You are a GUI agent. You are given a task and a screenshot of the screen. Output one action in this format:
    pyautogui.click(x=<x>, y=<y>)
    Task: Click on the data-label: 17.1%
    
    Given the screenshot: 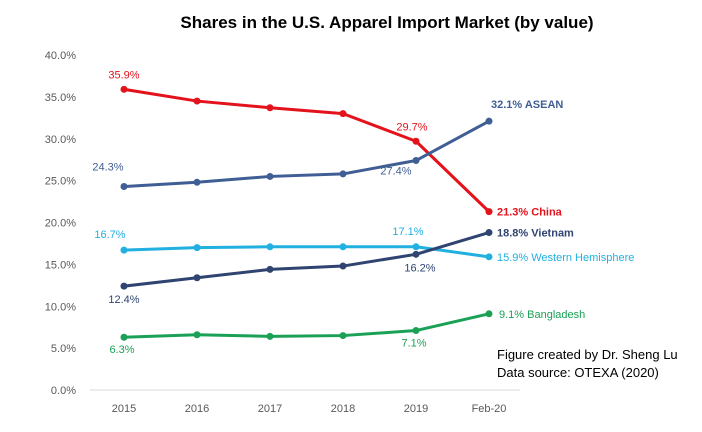 What is the action you would take?
    pyautogui.click(x=407, y=232)
    